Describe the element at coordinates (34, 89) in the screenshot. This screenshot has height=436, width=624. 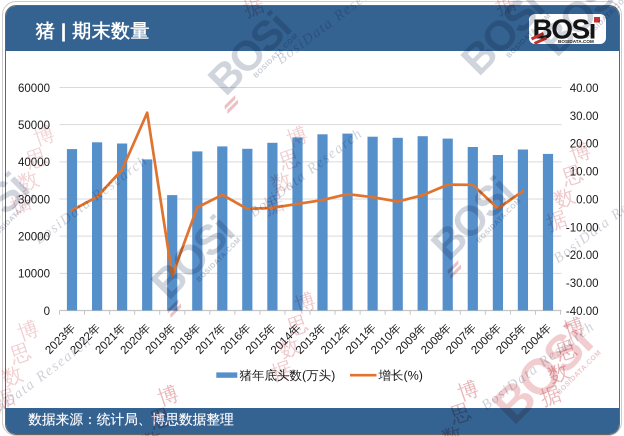
I see `svg-text: 60000` at that location.